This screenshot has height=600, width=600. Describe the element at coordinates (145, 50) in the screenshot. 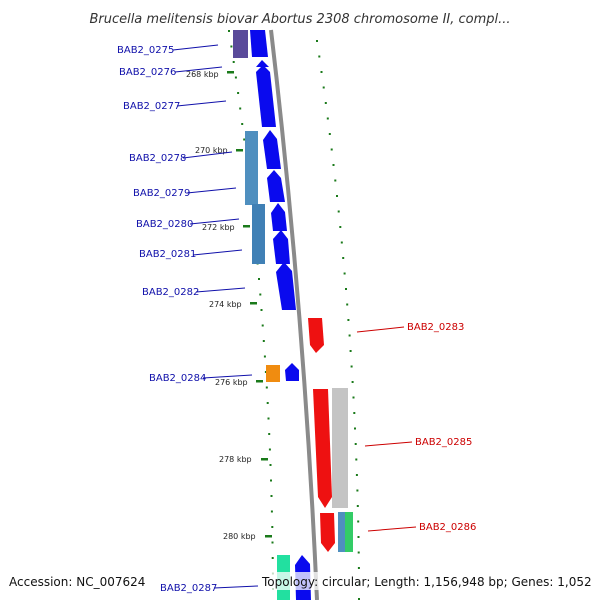

I see `gene-label-bab2-0275: BAB2_0275` at that location.